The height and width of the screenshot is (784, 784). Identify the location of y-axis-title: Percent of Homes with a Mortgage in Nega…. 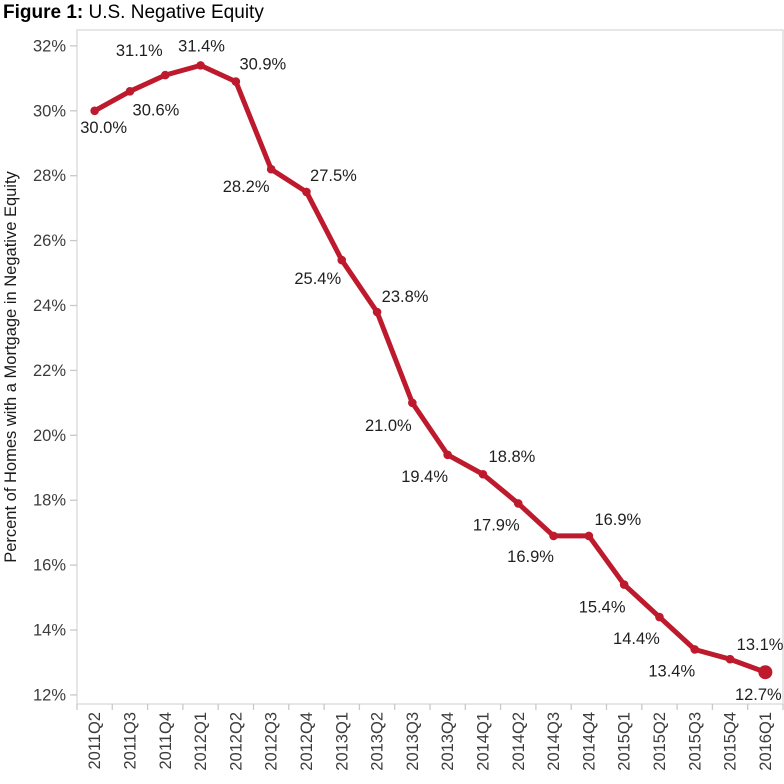
(11, 366).